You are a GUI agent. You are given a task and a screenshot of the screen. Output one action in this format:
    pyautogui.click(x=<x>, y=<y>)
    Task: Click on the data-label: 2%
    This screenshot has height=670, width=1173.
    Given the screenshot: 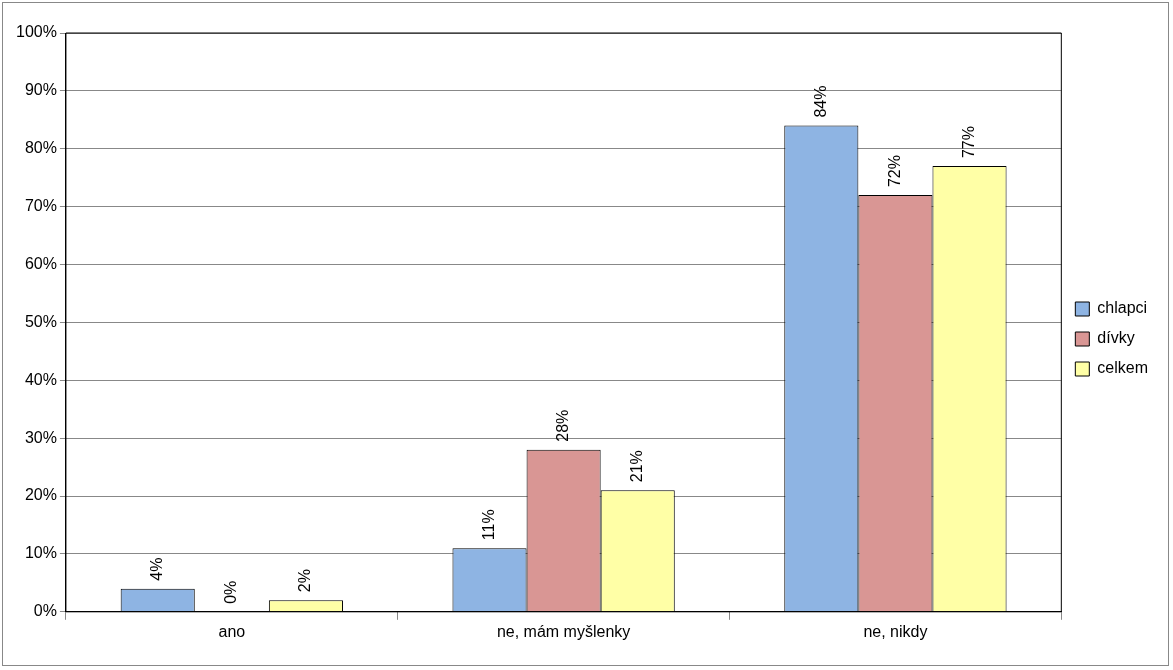 What is the action you would take?
    pyautogui.click(x=305, y=581)
    